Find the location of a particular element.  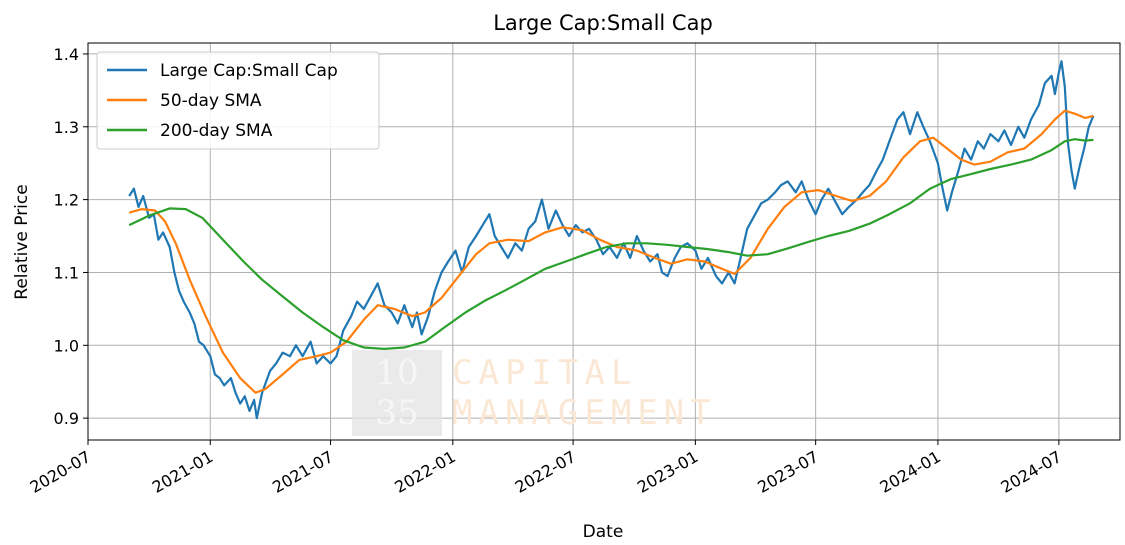

watermark-line-4: MANAGEMENT is located at coordinates (584, 413).